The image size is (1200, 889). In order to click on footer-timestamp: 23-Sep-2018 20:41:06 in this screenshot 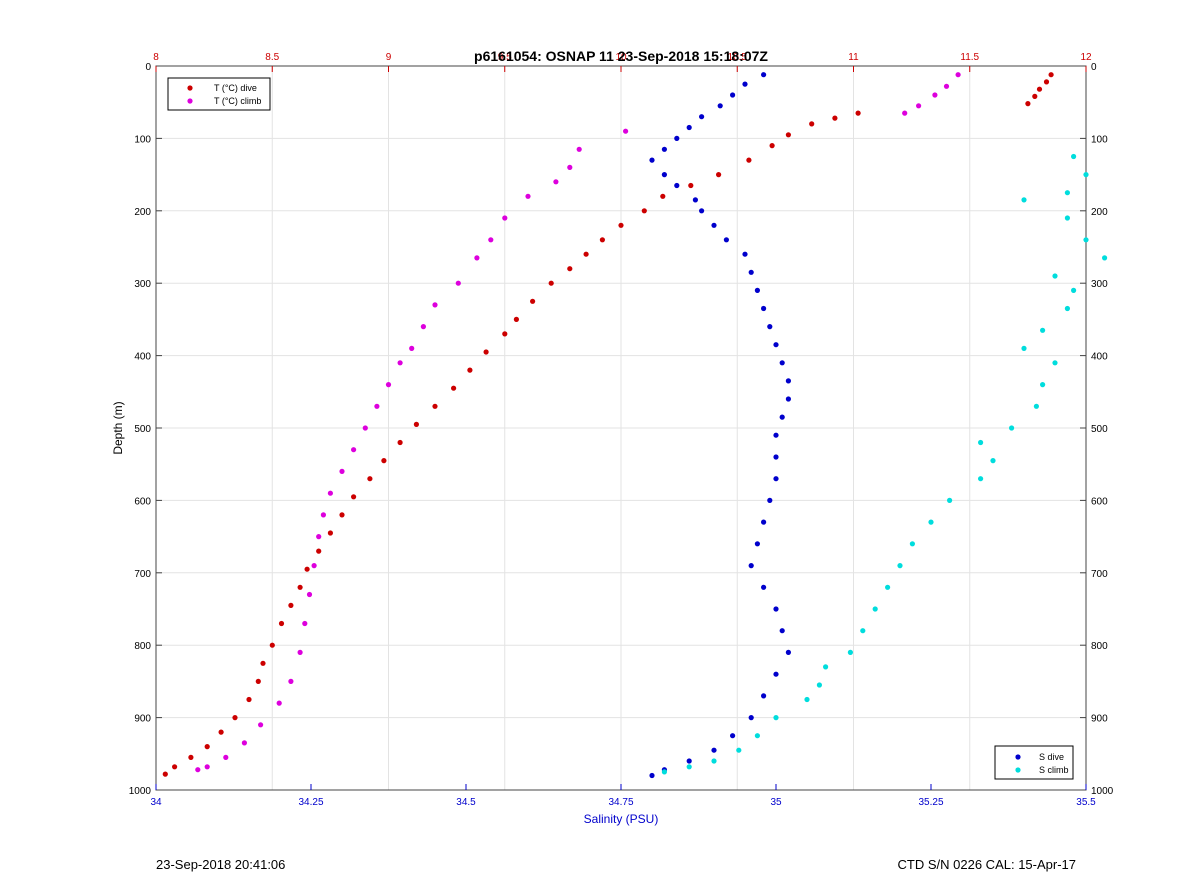, I will do `click(221, 864)`.